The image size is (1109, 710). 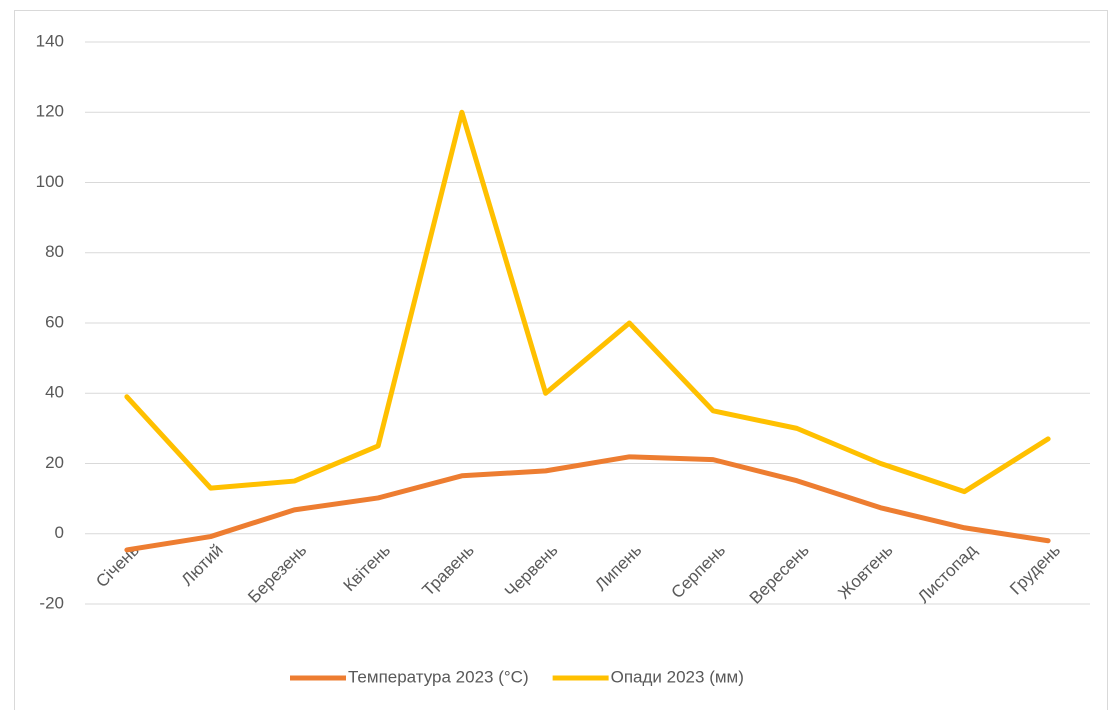 What do you see at coordinates (587, 503) in the screenshot?
I see `line-series` at bounding box center [587, 503].